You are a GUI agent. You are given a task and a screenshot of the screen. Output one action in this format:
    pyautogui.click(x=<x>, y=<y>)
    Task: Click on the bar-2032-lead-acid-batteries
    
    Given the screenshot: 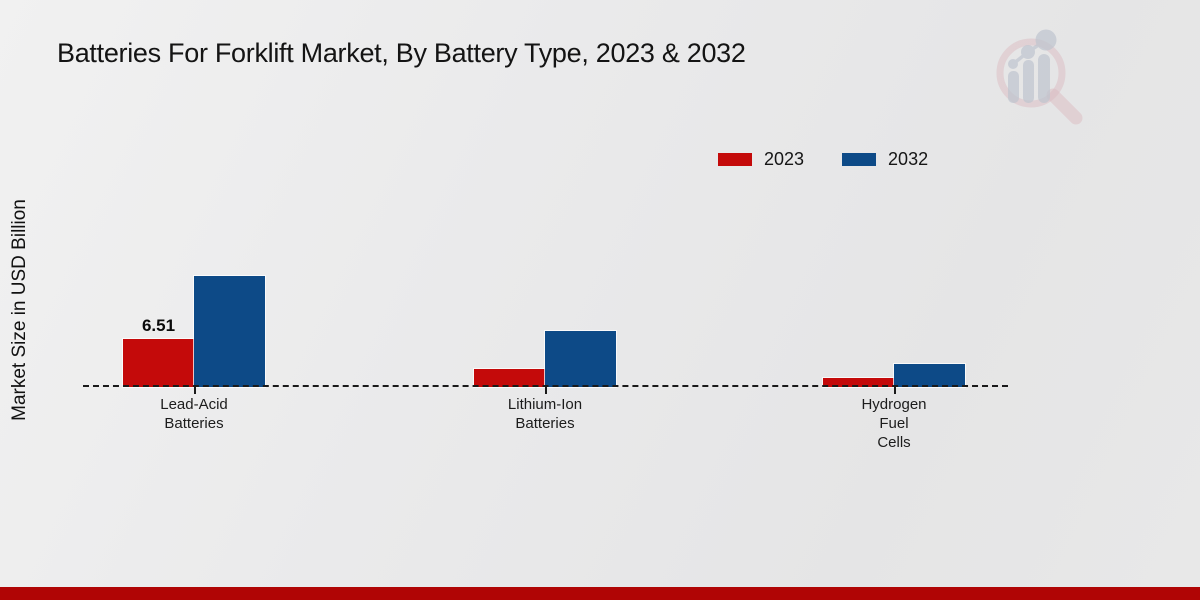 What is the action you would take?
    pyautogui.click(x=229, y=331)
    